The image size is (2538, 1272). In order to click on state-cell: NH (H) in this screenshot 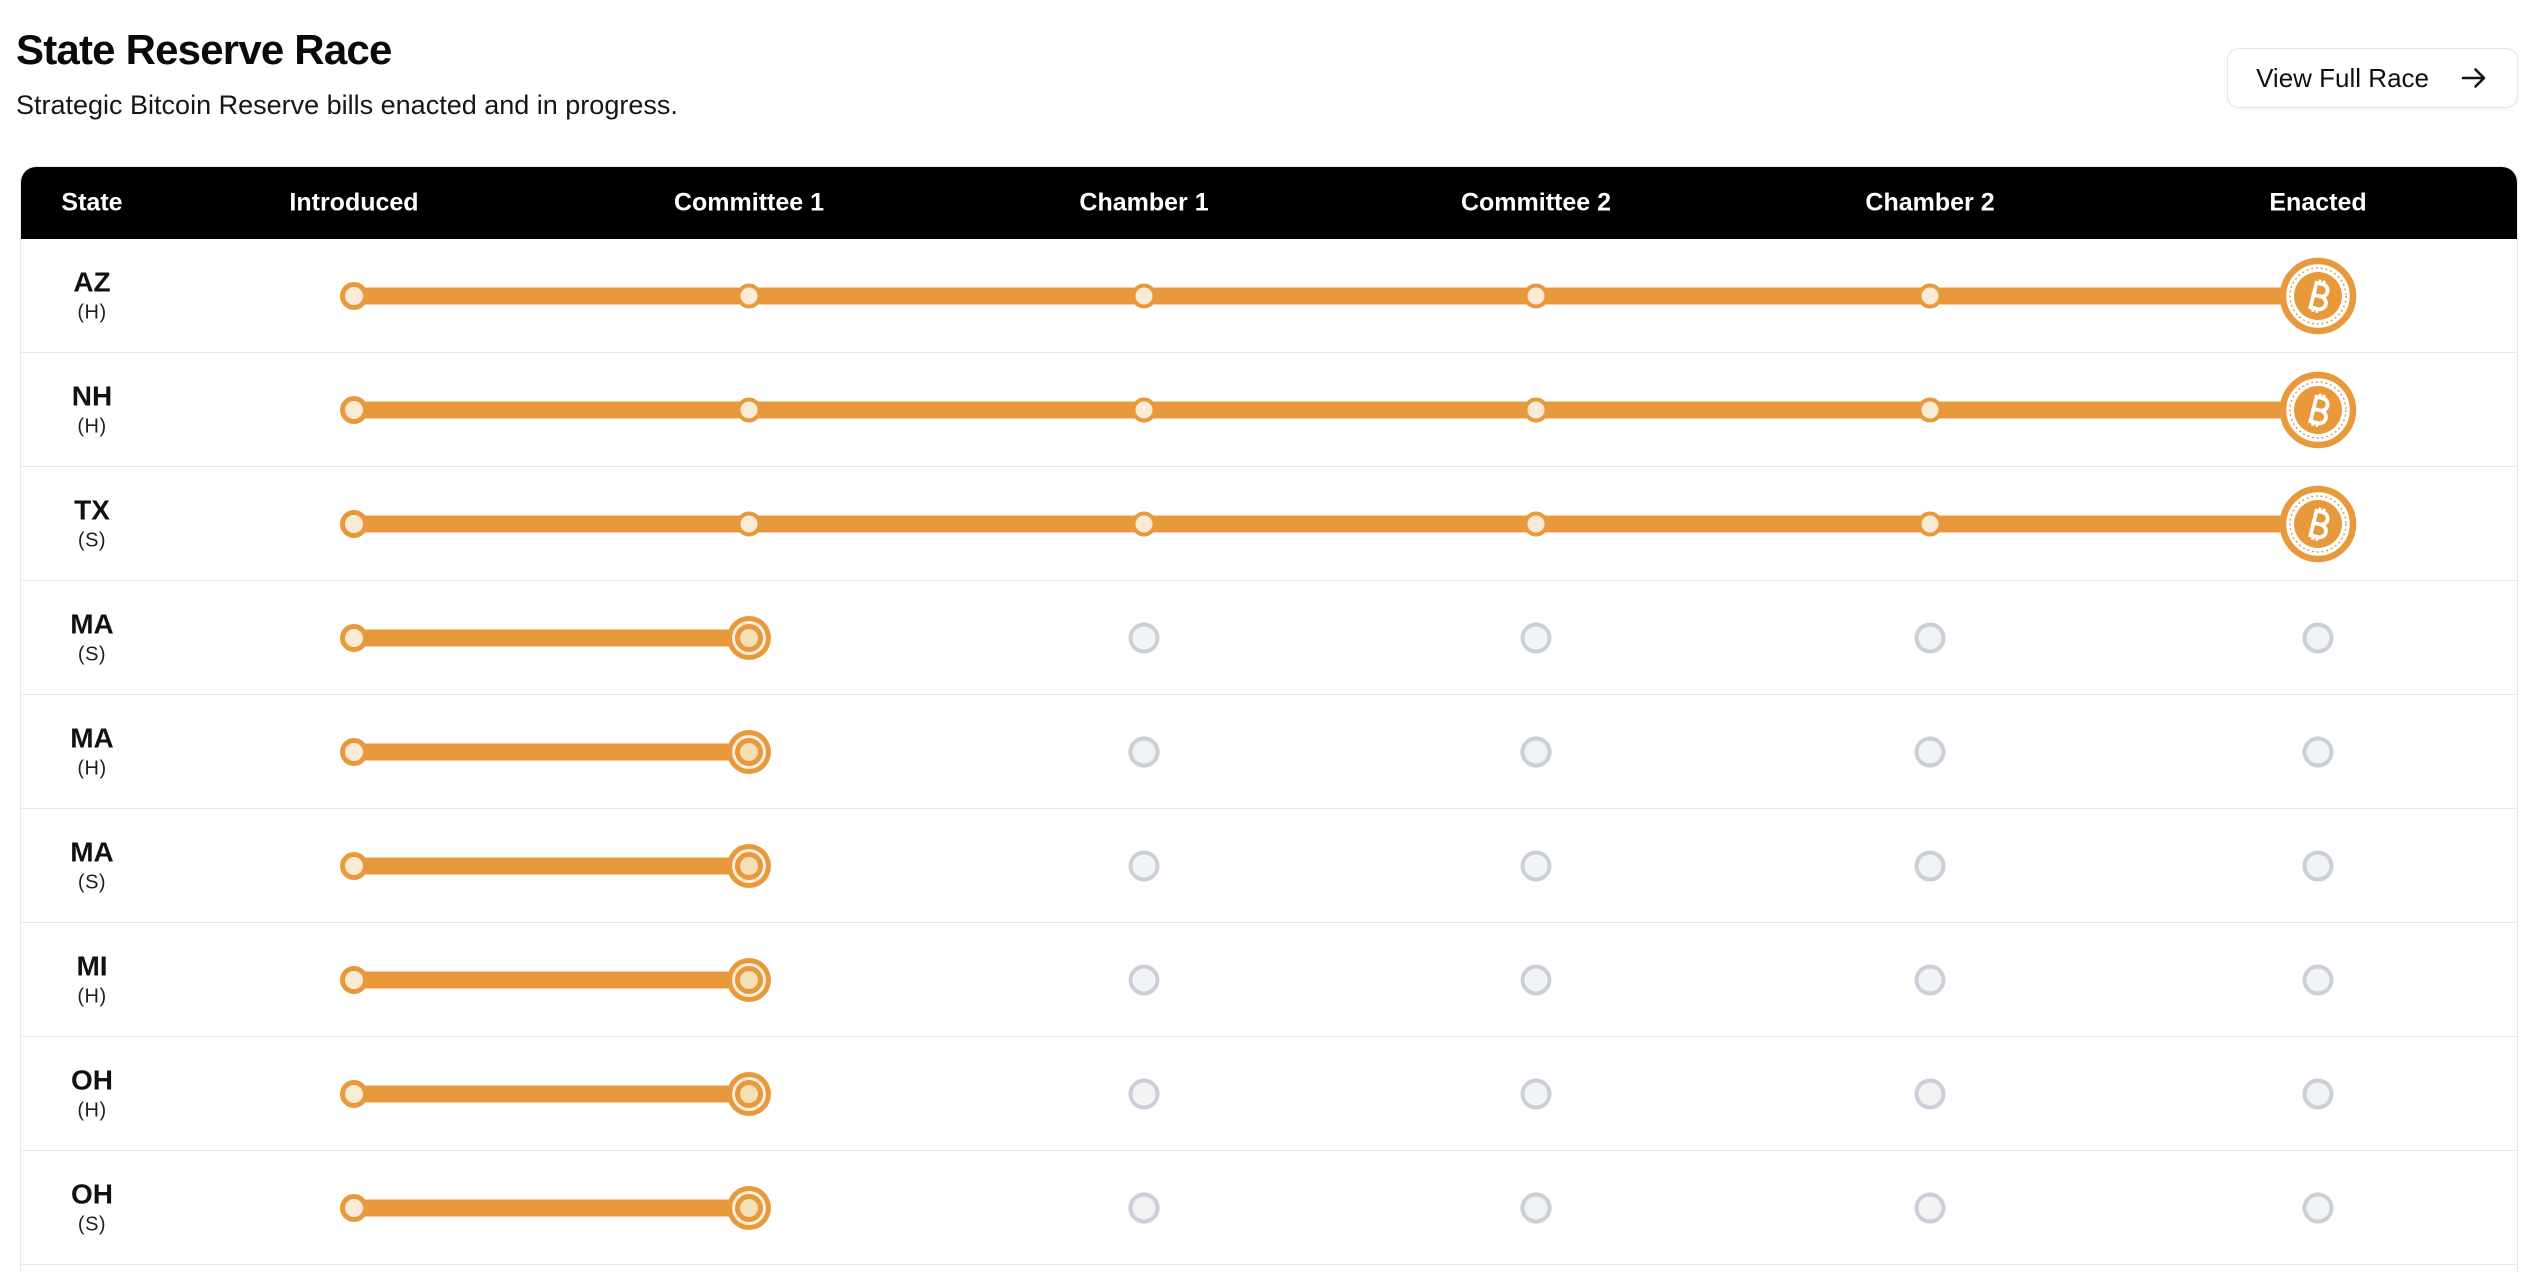, I will do `click(92, 409)`.